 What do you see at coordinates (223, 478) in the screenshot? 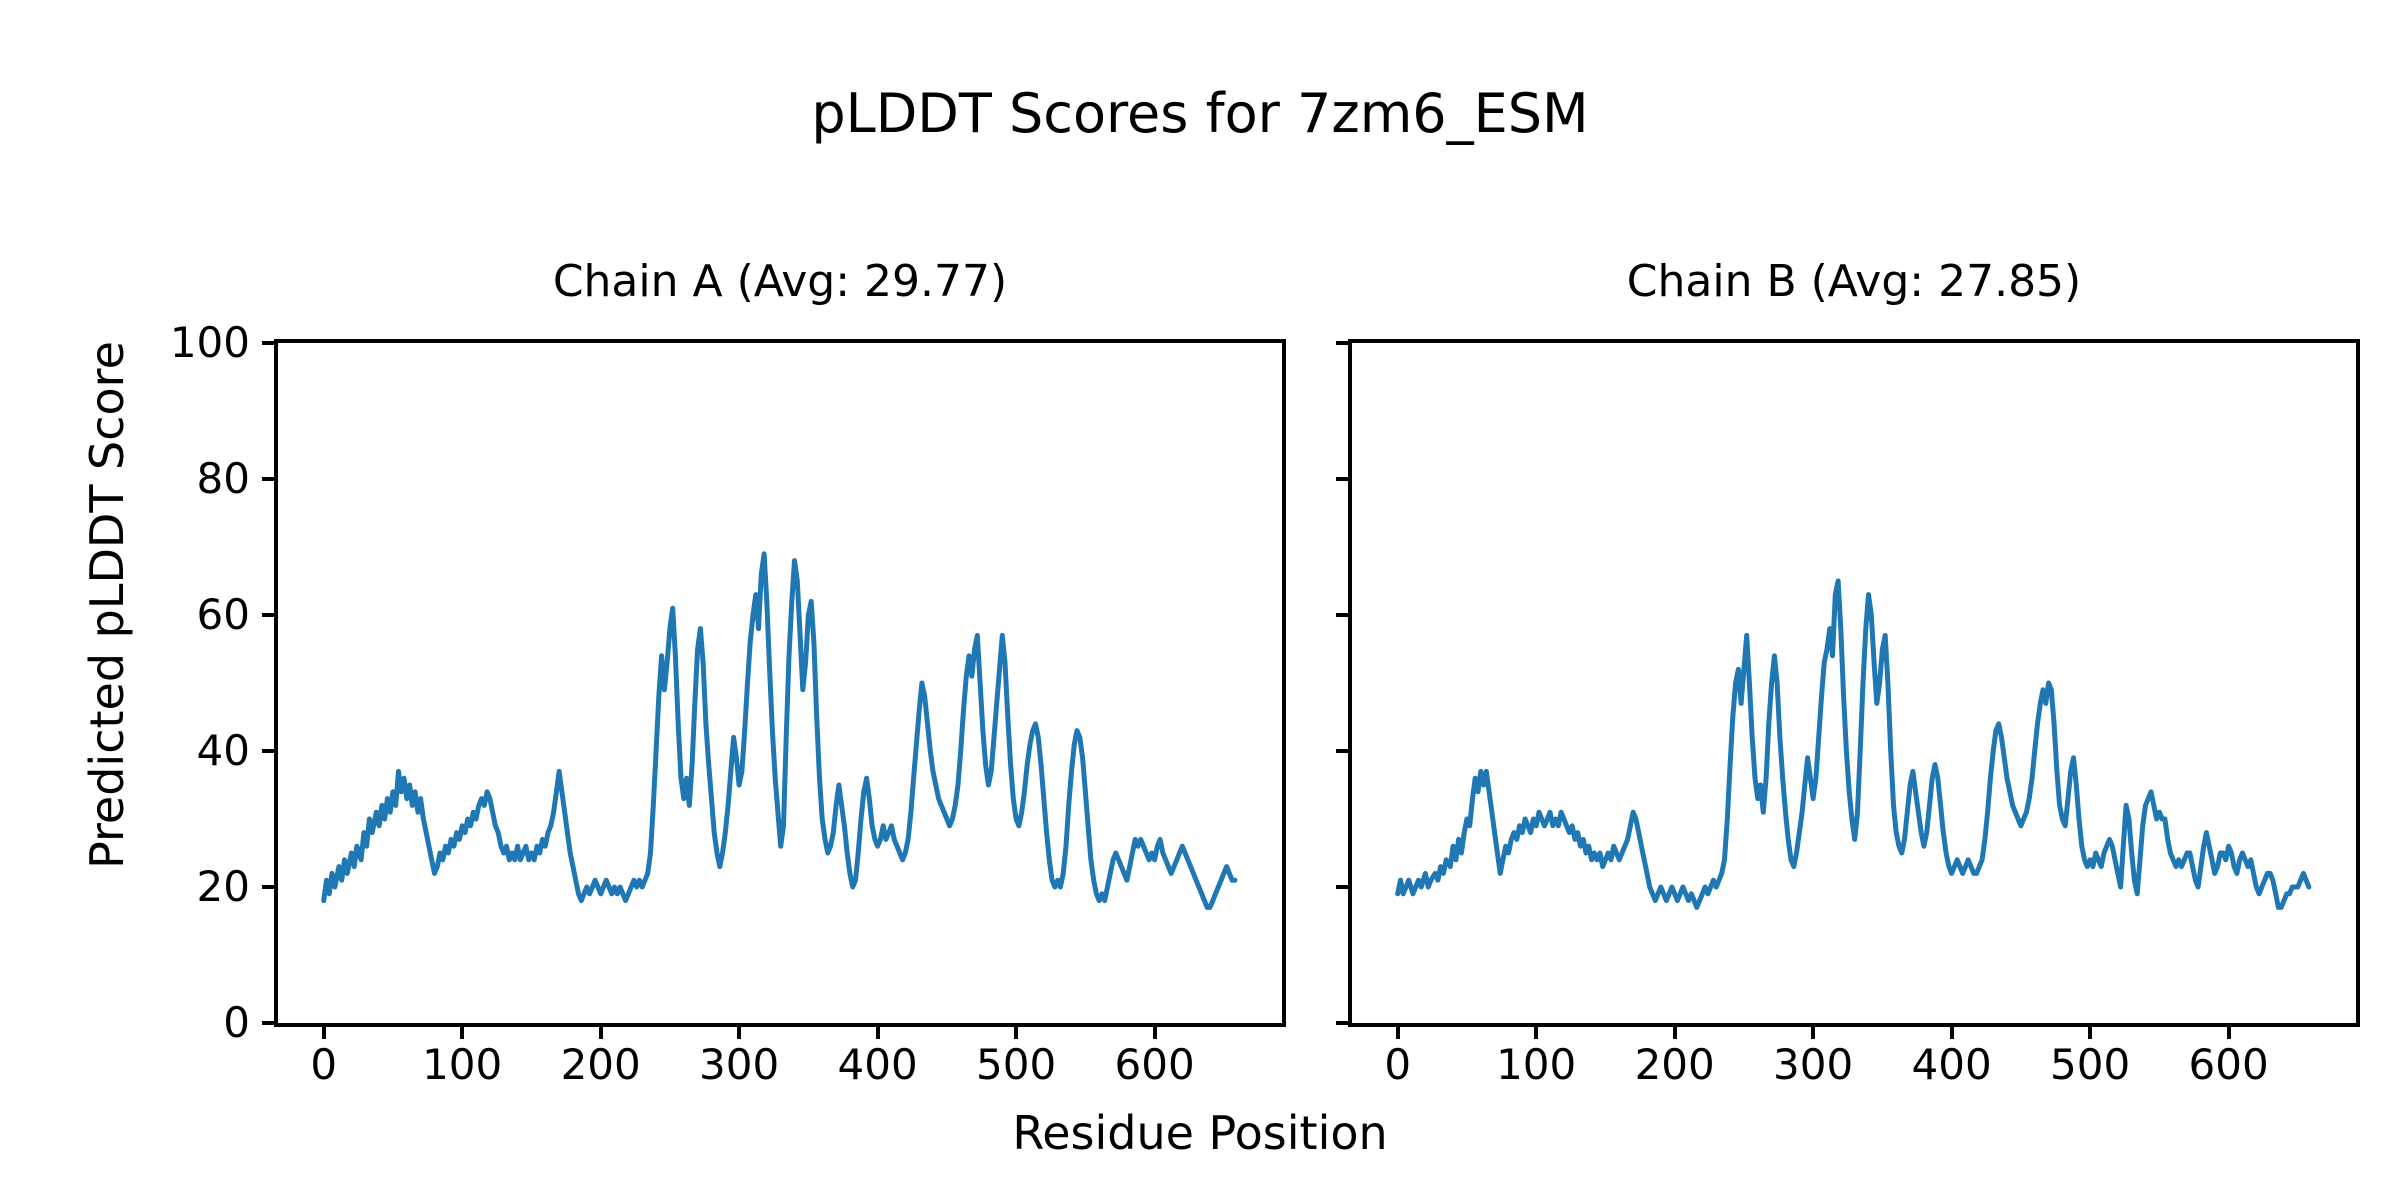
I see `y-tick-label: 80` at bounding box center [223, 478].